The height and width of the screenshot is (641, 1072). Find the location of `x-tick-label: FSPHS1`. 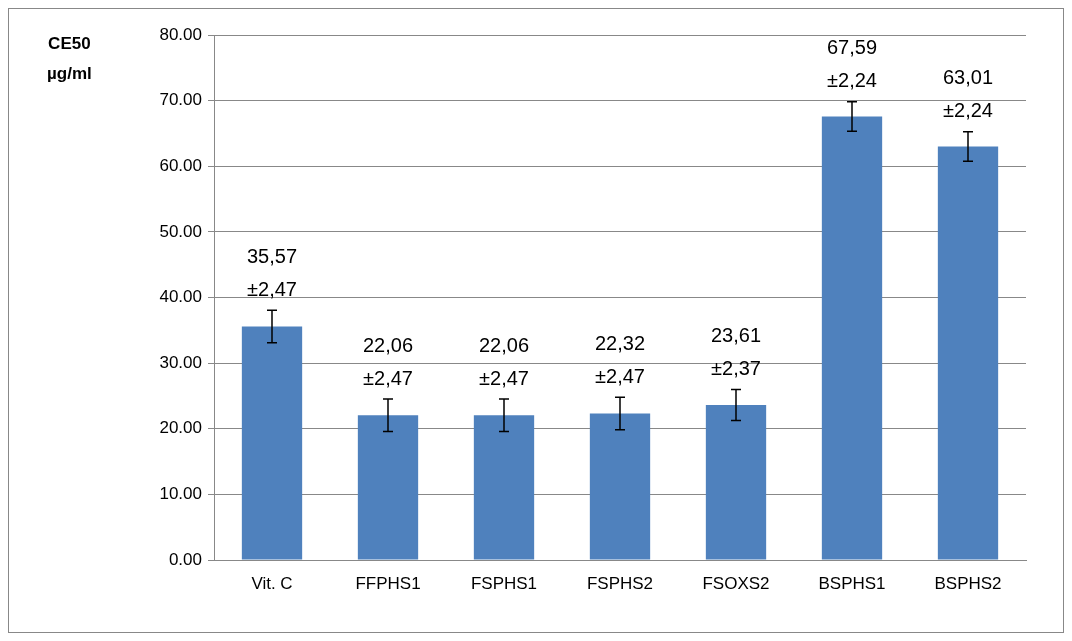

x-tick-label: FSPHS1 is located at coordinates (504, 583).